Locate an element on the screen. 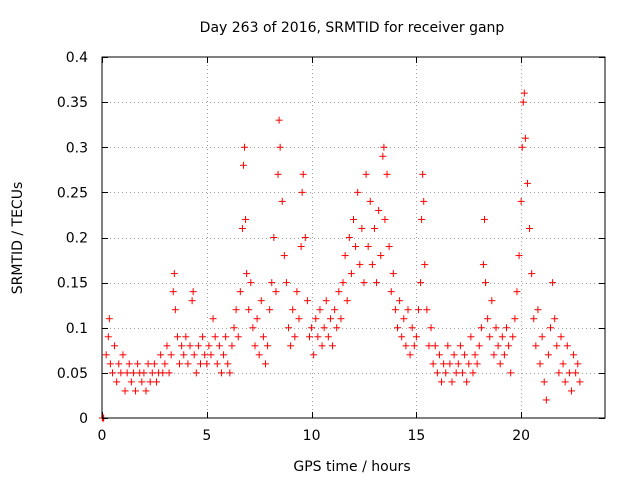  y-tick-label: 0.15 is located at coordinates (72, 284).